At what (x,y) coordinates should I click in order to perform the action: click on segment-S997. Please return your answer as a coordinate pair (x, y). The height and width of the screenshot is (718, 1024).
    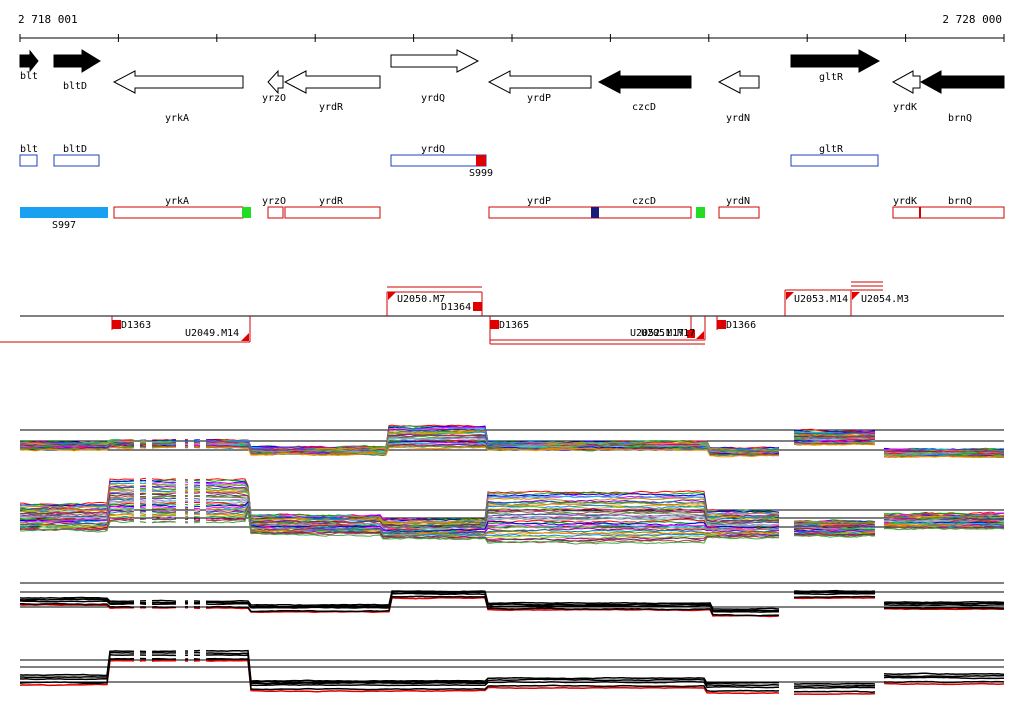
    Looking at the image, I should click on (64, 212).